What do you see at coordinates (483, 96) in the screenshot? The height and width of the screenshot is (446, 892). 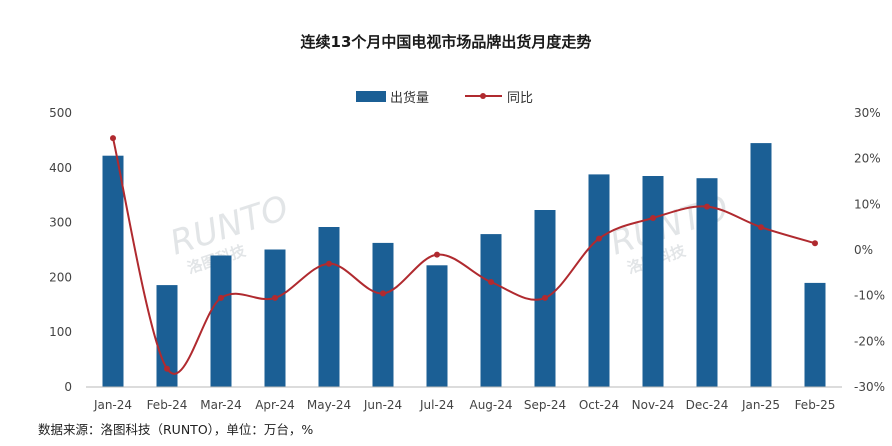 I see `legend-line-marker` at bounding box center [483, 96].